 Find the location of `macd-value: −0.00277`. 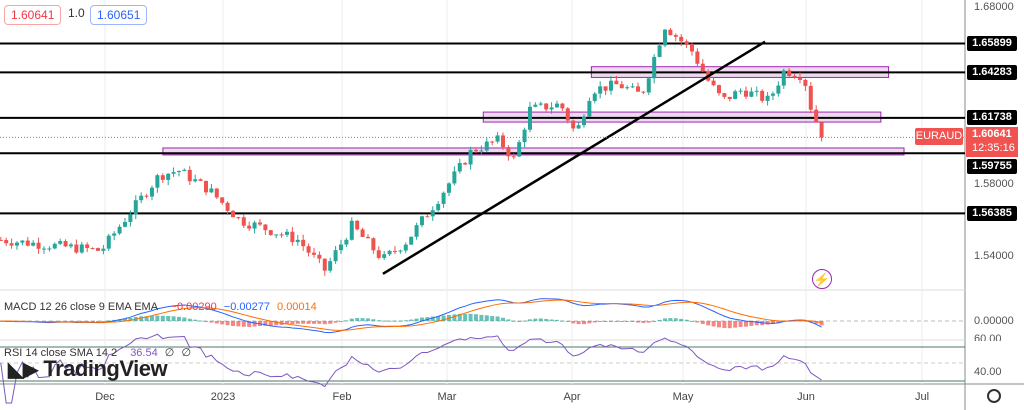

macd-value: −0.00277 is located at coordinates (246, 307).